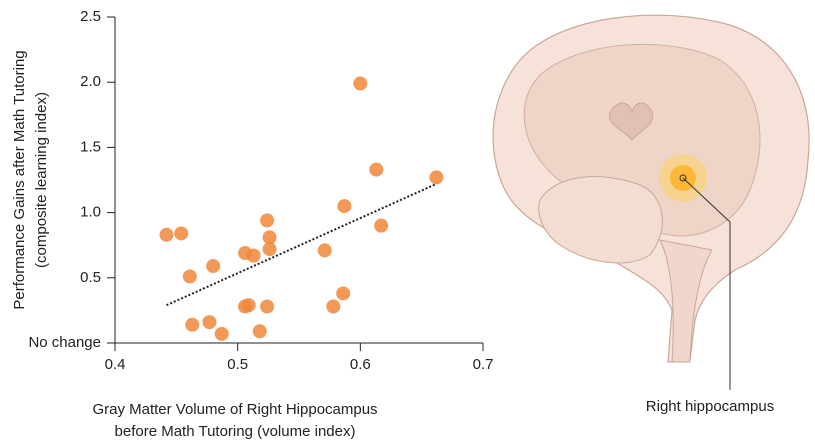 The image size is (815, 447). What do you see at coordinates (235, 431) in the screenshot?
I see `x-axis-title: before Math Tutoring (volume index)` at bounding box center [235, 431].